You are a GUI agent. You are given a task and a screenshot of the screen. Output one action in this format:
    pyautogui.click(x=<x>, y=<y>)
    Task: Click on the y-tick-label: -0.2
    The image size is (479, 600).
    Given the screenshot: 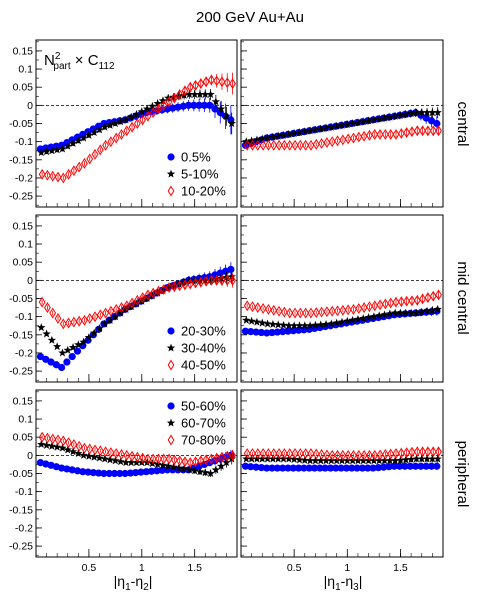 What is the action you would take?
    pyautogui.click(x=24, y=178)
    